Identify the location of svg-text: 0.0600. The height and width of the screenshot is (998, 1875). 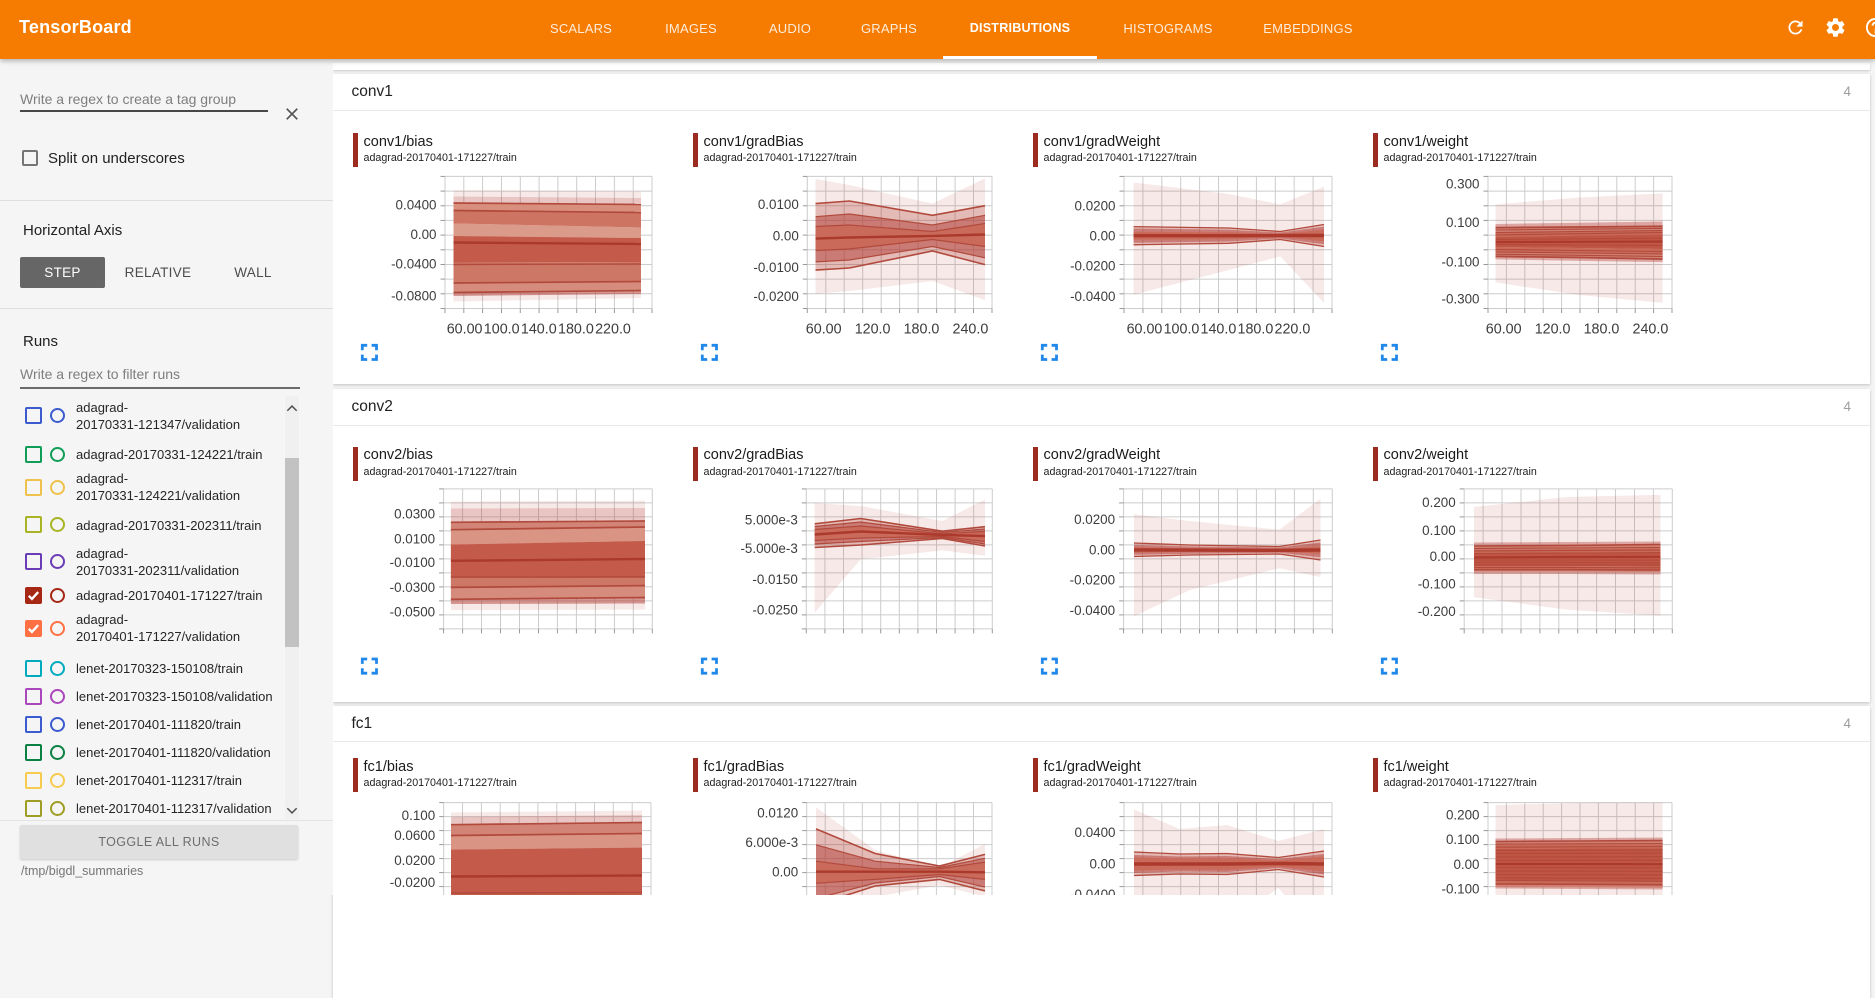
(414, 835).